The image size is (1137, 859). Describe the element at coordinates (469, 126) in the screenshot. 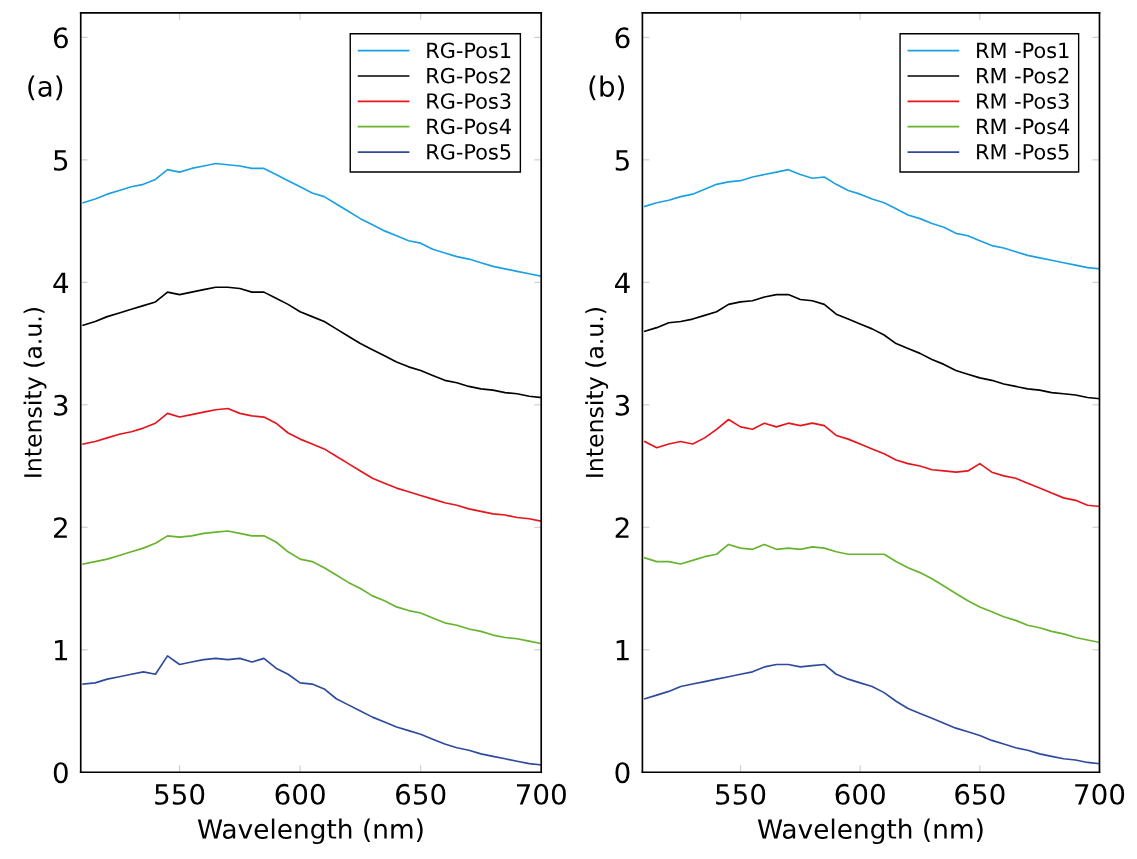

I see `legend-label: RG-Pos4` at that location.